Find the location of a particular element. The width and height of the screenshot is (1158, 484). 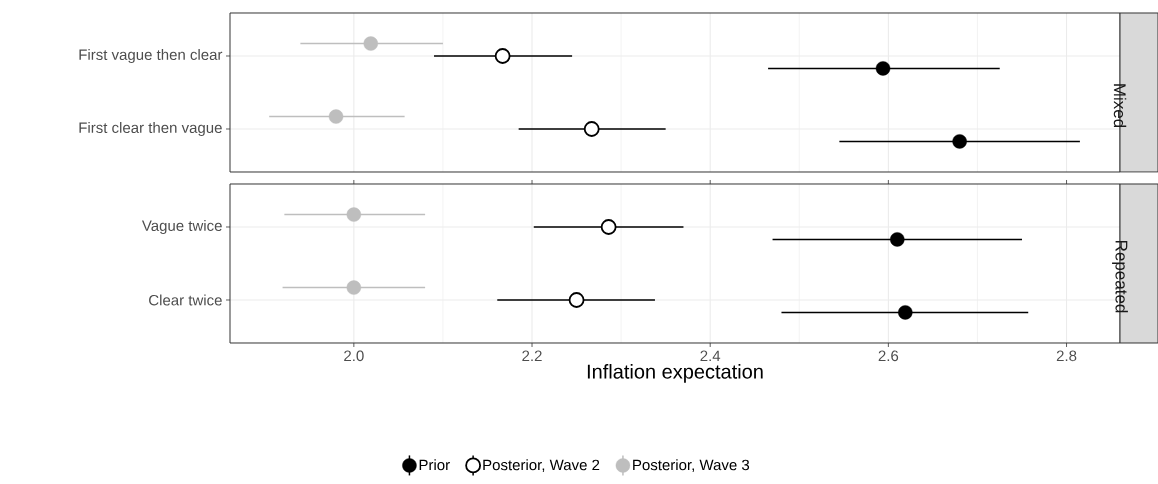

x-tick-label: 2.2 is located at coordinates (532, 355).